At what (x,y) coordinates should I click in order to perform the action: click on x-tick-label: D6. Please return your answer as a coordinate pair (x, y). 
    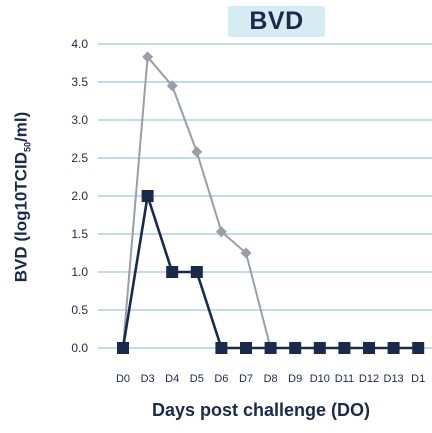
    Looking at the image, I should click on (221, 379).